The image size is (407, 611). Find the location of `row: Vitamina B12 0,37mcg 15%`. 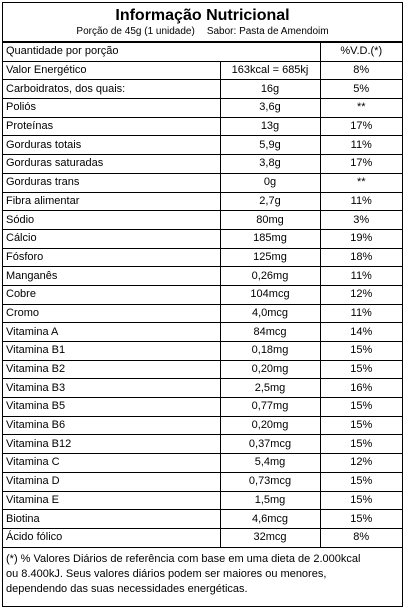

row: Vitamina B12 0,37mcg 15% is located at coordinates (202, 444).